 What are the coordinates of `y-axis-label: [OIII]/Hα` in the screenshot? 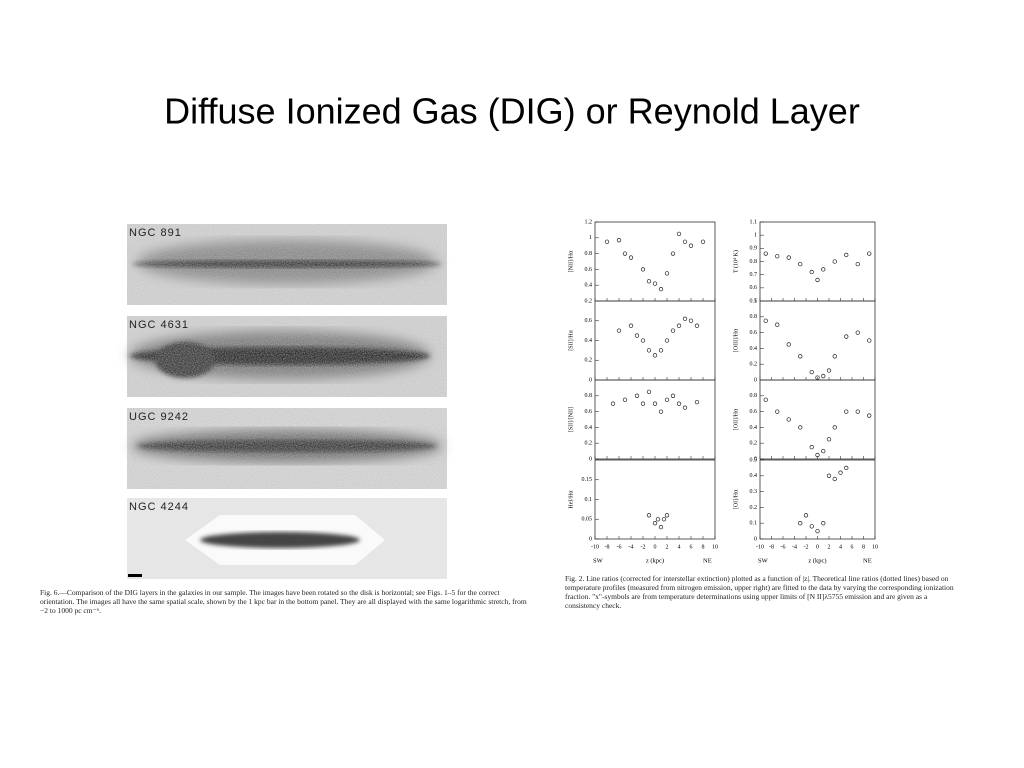 It's located at (736, 340).